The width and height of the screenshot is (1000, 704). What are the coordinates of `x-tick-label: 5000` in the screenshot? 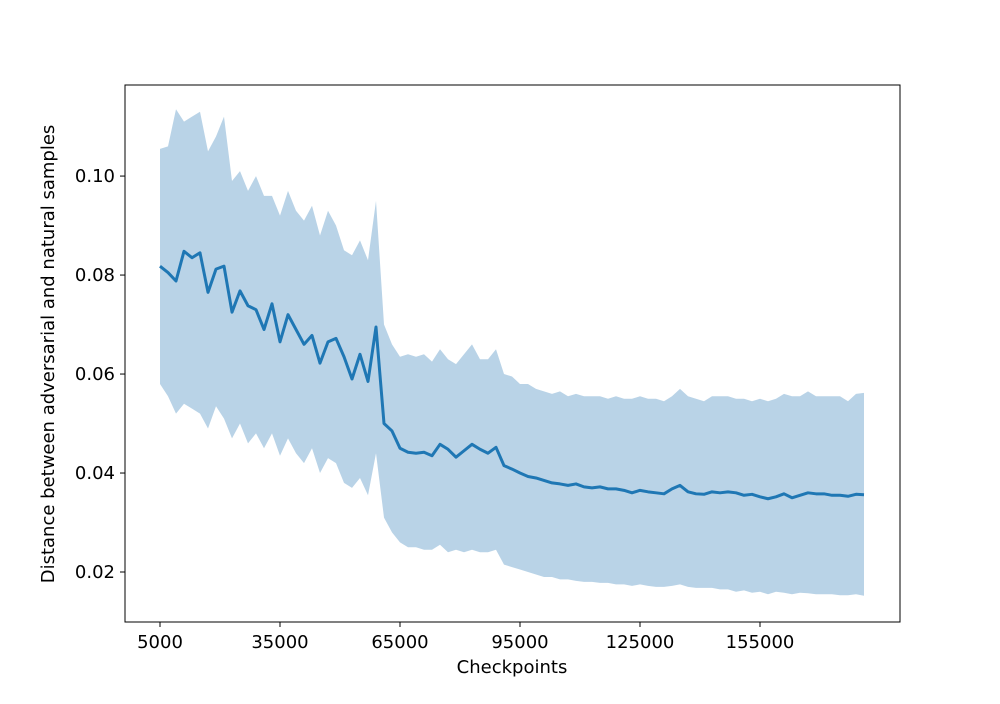 It's located at (160, 642).